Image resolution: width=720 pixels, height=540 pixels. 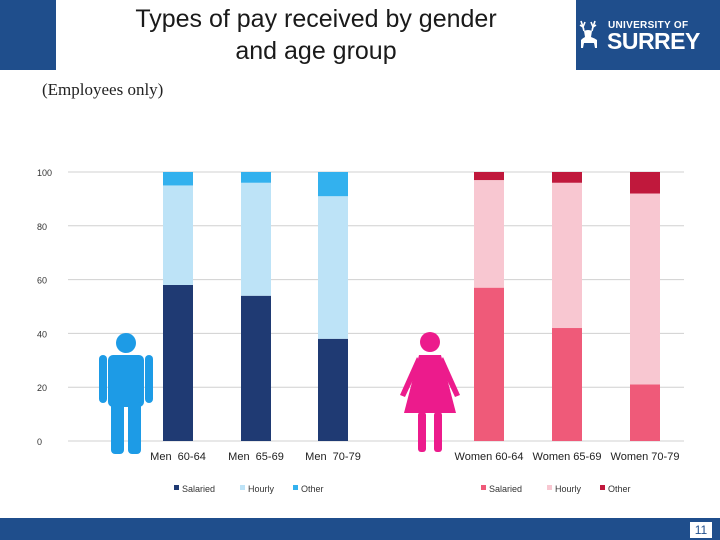 What do you see at coordinates (567, 457) in the screenshot?
I see `x-category-label: Women 65-69` at bounding box center [567, 457].